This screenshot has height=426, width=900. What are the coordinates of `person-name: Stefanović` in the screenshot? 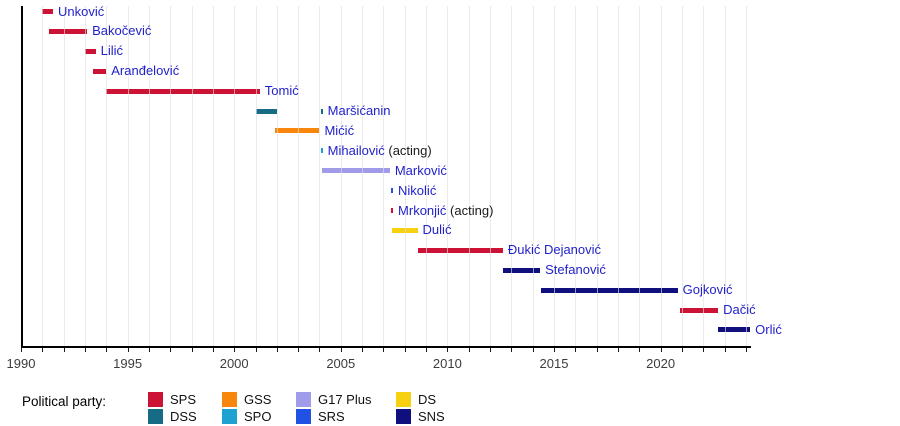 It's located at (575, 270).